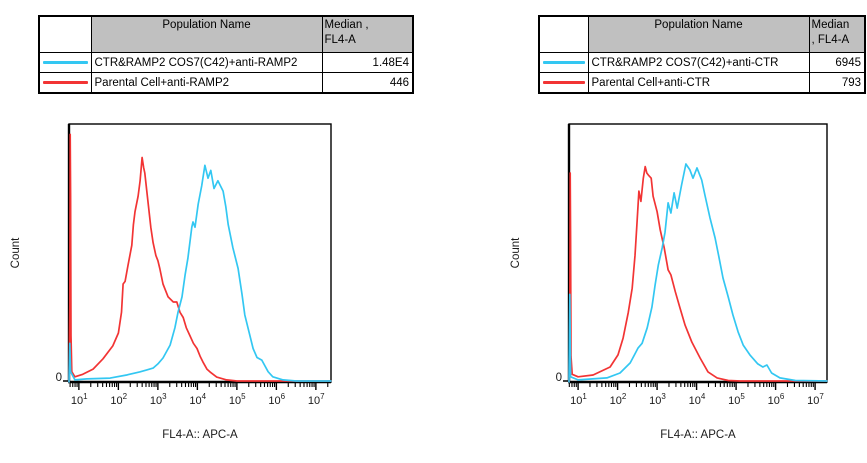  What do you see at coordinates (16, 253) in the screenshot?
I see `y-axis-label-count-left: Count` at bounding box center [16, 253].